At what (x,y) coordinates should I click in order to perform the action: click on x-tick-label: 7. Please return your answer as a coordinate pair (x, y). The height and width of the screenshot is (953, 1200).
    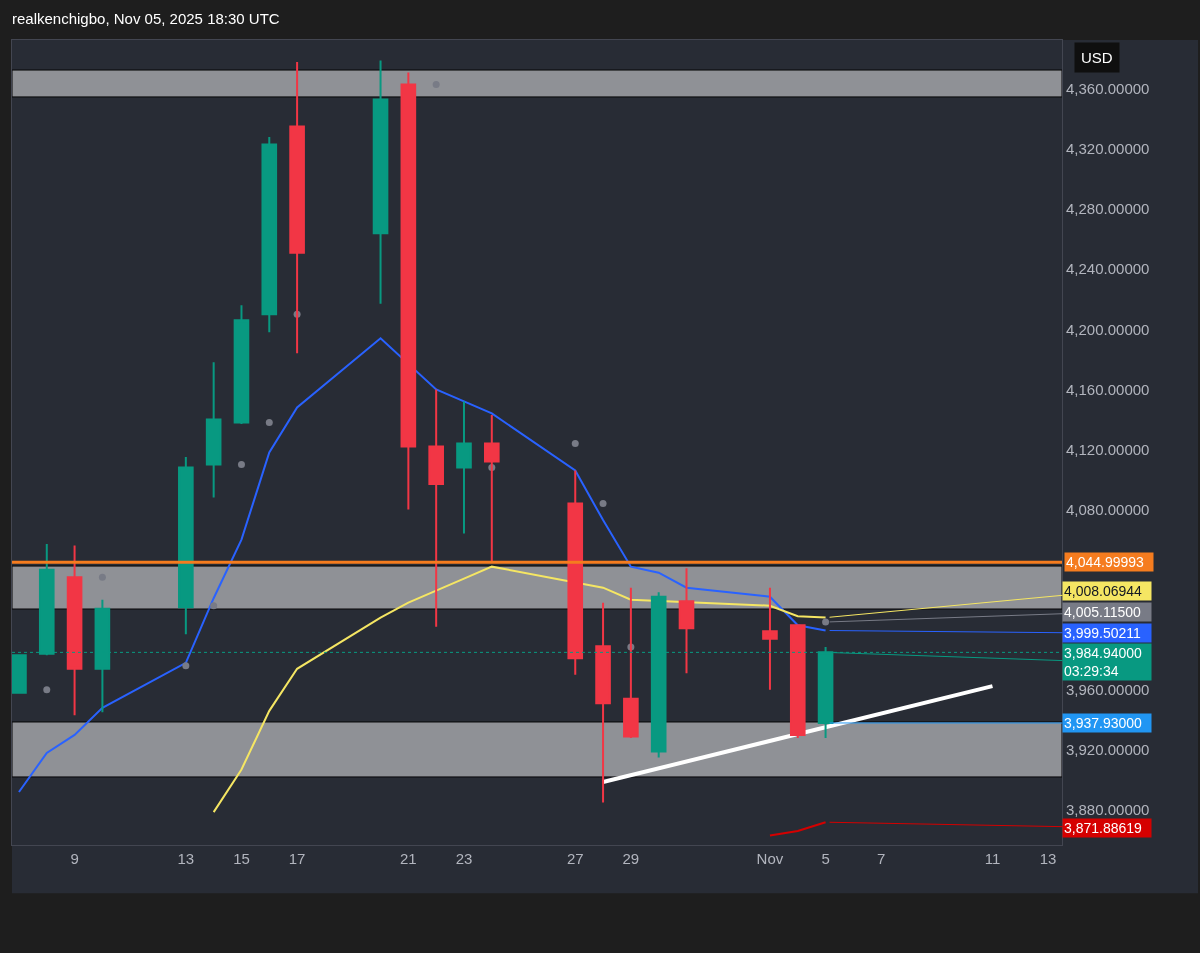
    Looking at the image, I should click on (881, 858).